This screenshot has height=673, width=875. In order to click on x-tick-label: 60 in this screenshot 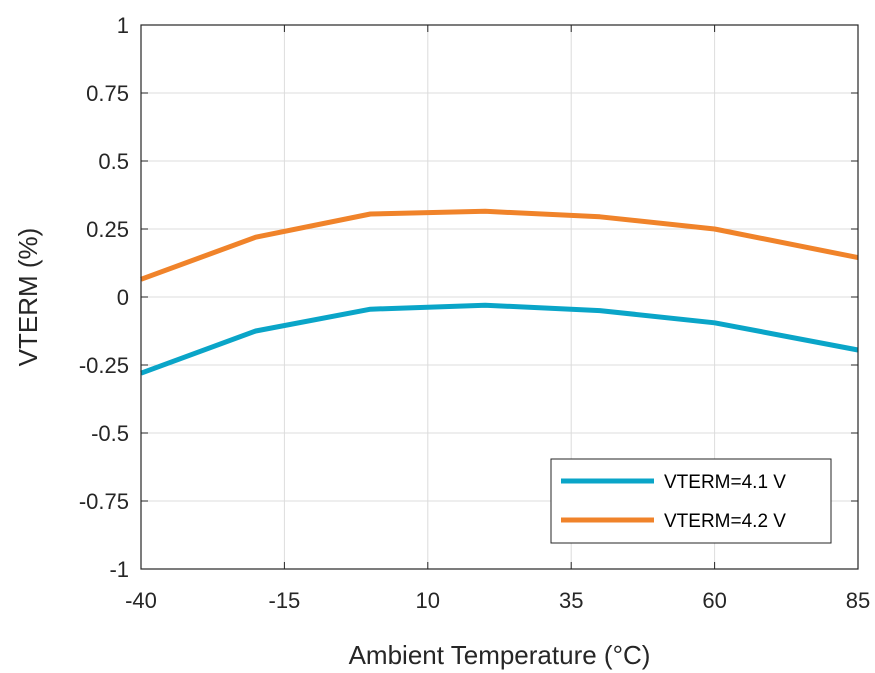, I will do `click(714, 600)`.